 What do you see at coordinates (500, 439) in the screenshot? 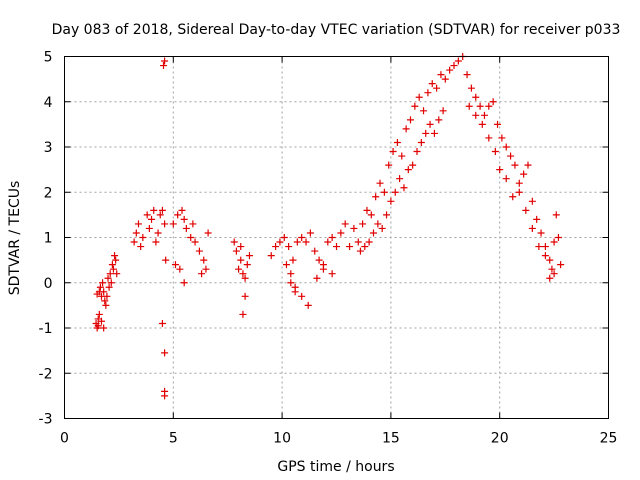
I see `x-tick-label: 20` at bounding box center [500, 439].